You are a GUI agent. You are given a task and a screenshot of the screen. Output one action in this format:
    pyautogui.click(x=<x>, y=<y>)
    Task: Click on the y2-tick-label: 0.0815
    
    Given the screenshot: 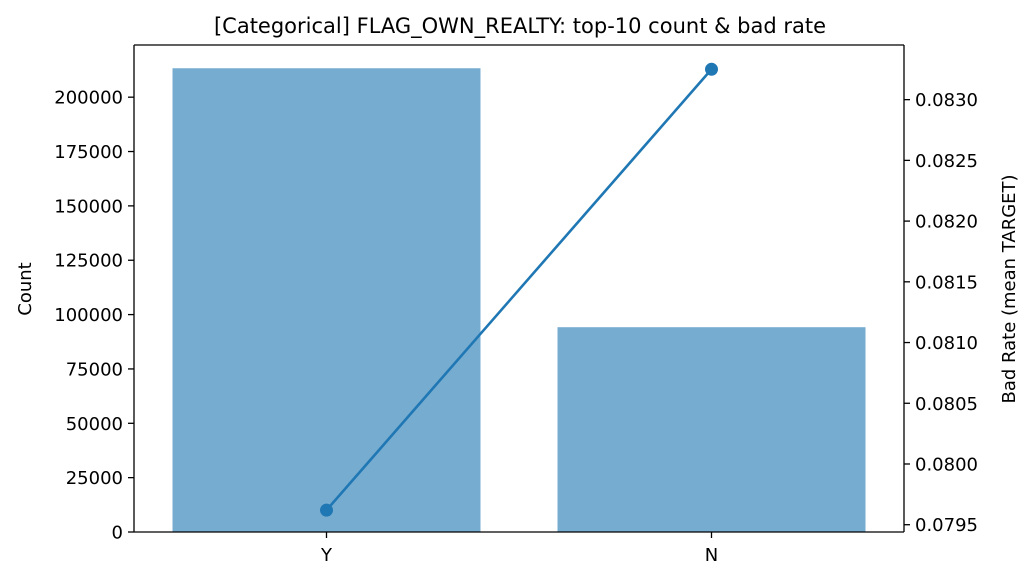 What is the action you would take?
    pyautogui.click(x=946, y=282)
    